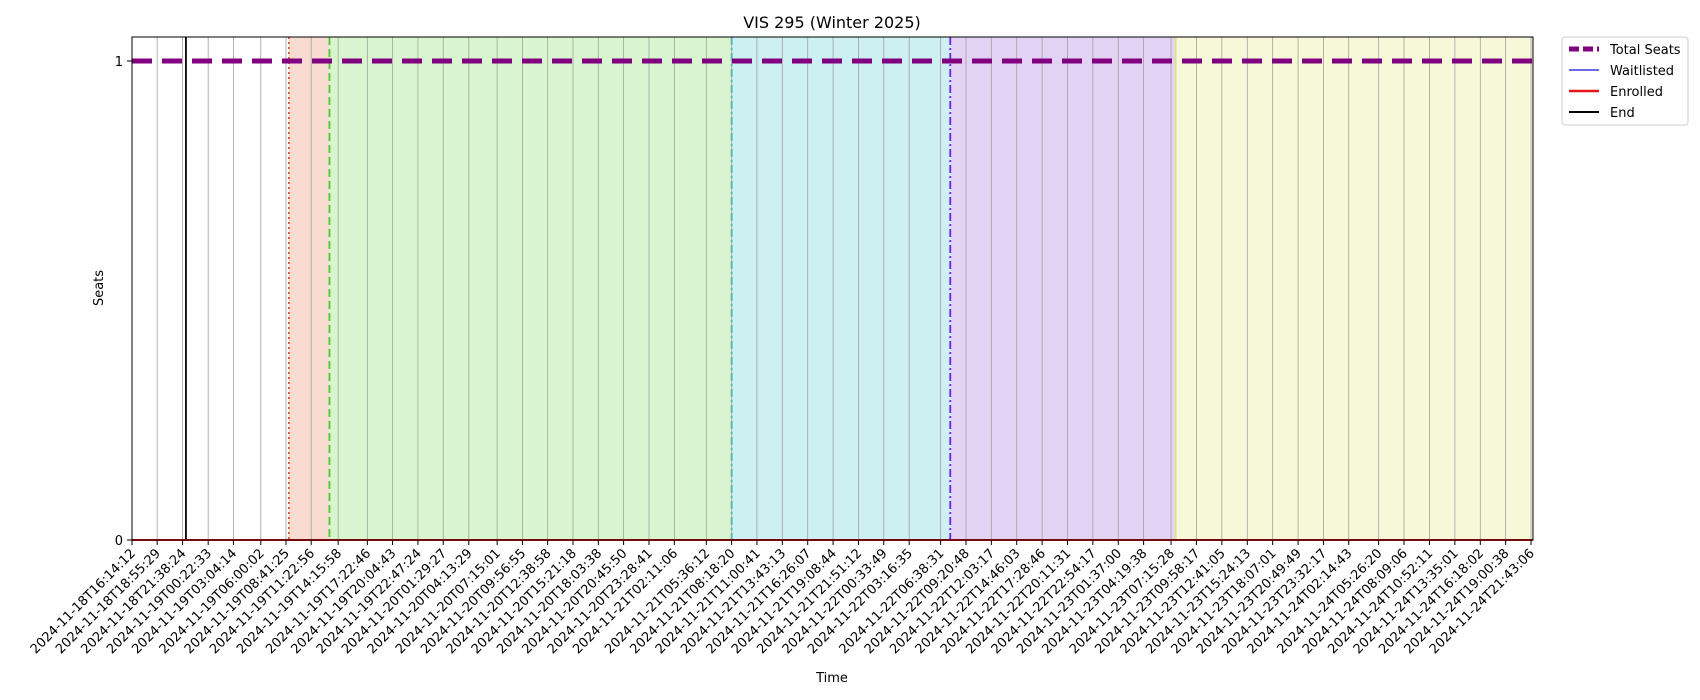 The height and width of the screenshot is (700, 1700). I want to click on y-axis-label: Seats, so click(99, 288).